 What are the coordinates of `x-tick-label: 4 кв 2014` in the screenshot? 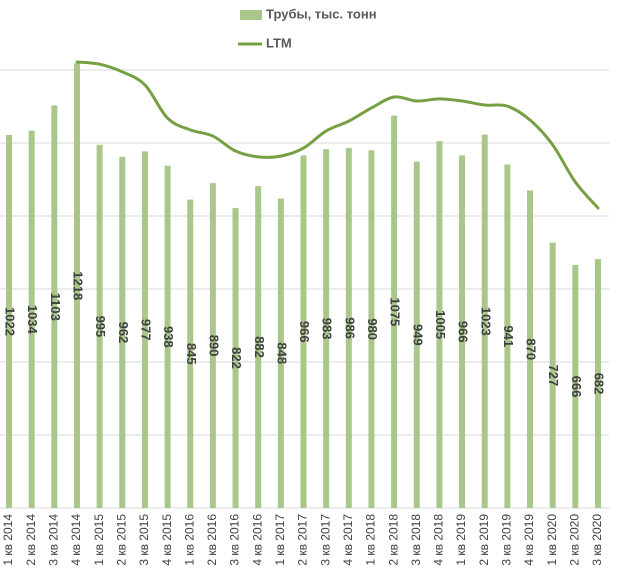 It's located at (76, 540).